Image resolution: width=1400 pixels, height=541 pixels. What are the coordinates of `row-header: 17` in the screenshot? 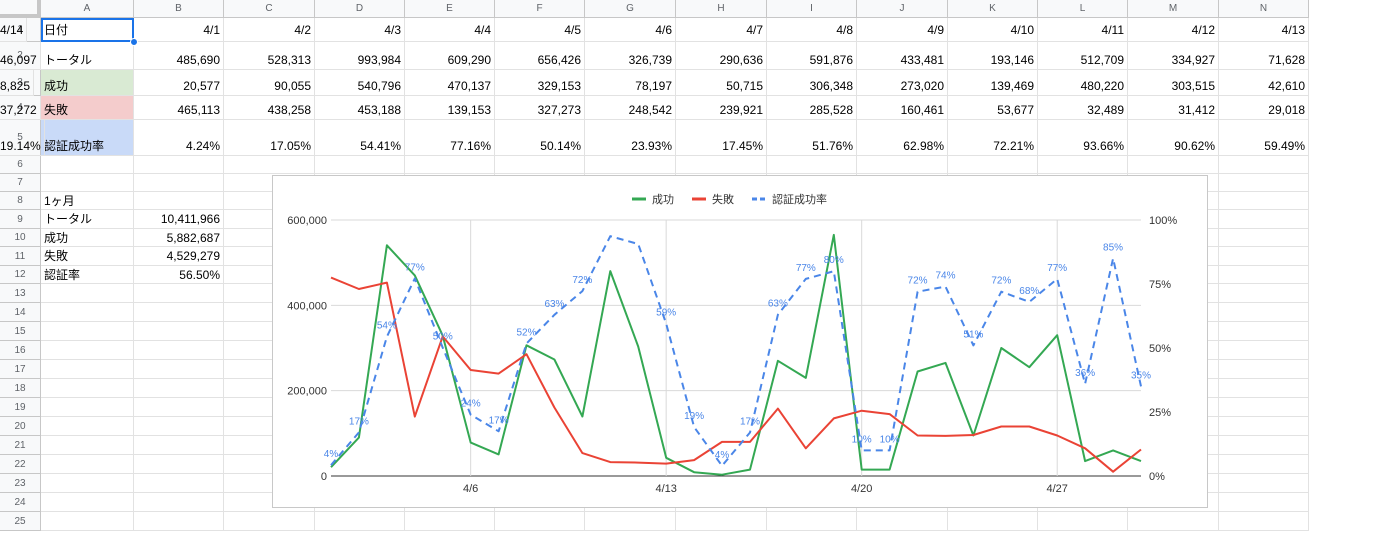 It's located at (20, 369).